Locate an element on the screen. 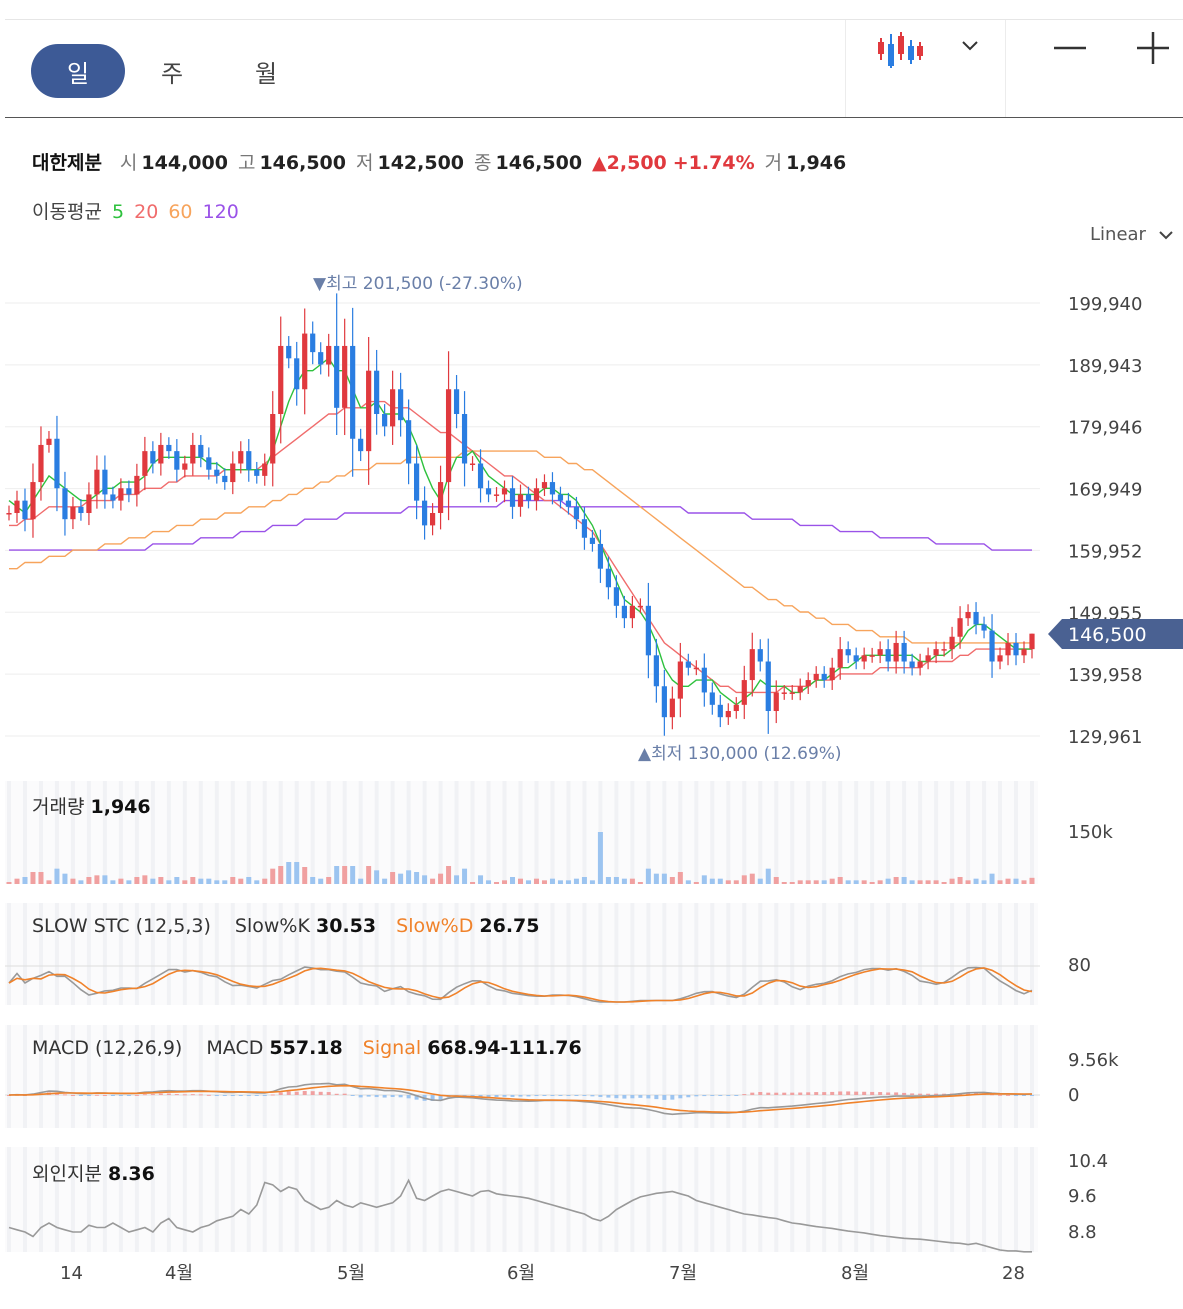  macd-axis-tick-zero: 0 is located at coordinates (1073, 1095).